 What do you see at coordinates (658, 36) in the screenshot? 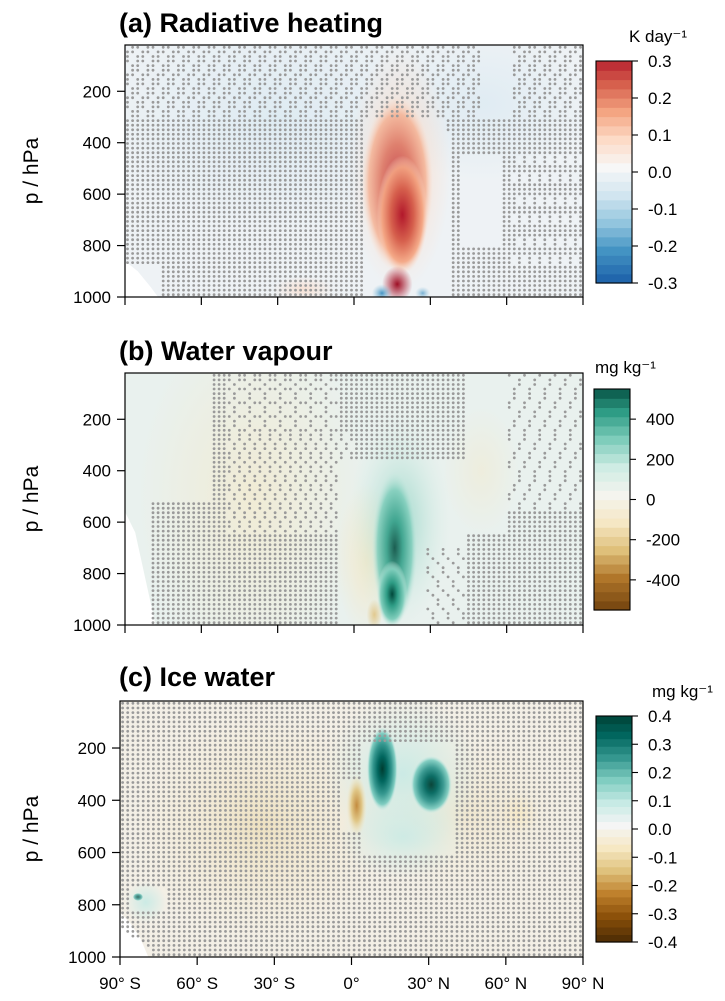
I see `colorbar-unit: K day⁻¹` at bounding box center [658, 36].